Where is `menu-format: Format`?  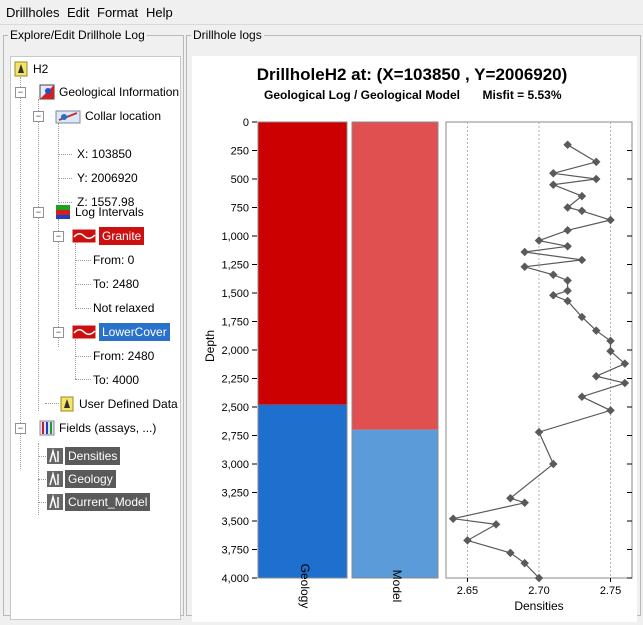 menu-format: Format is located at coordinates (118, 12).